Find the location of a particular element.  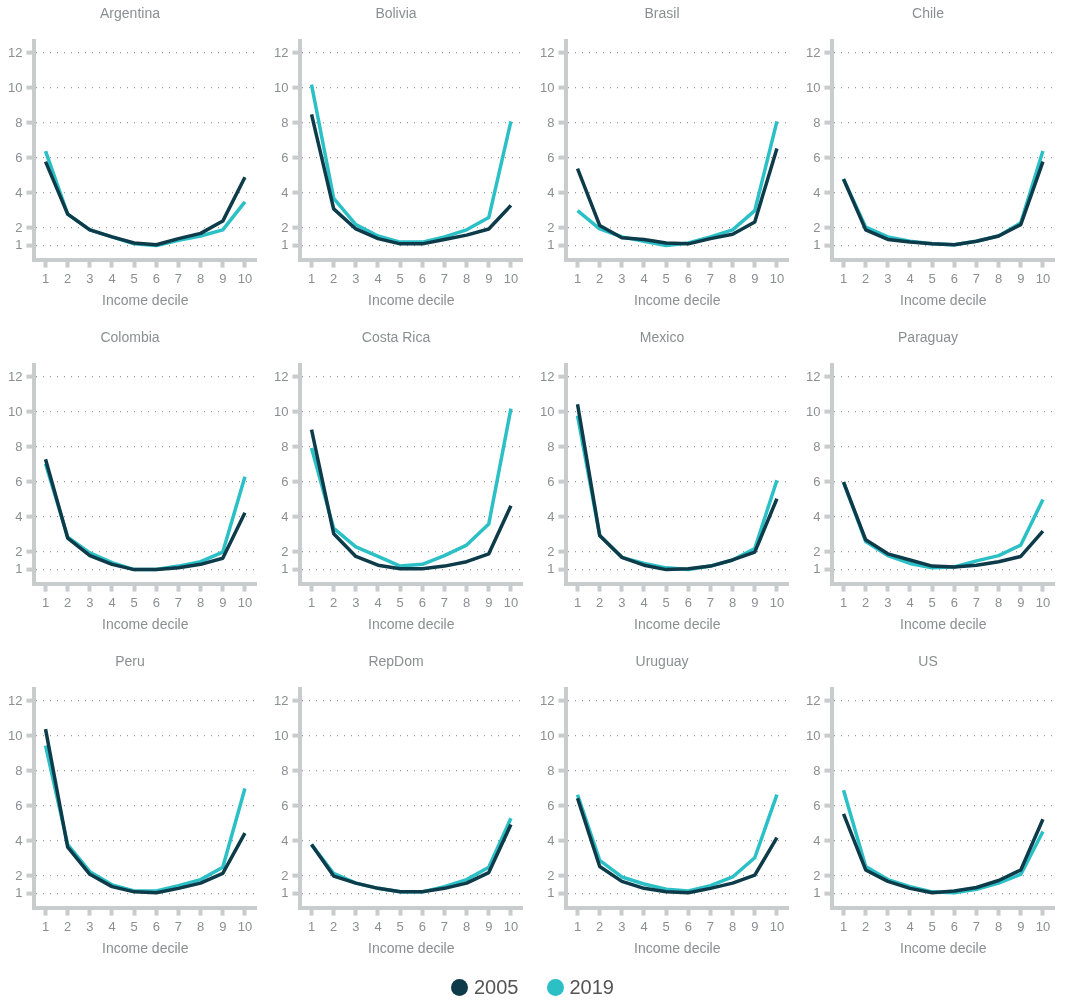

chart-title: US is located at coordinates (928, 661).